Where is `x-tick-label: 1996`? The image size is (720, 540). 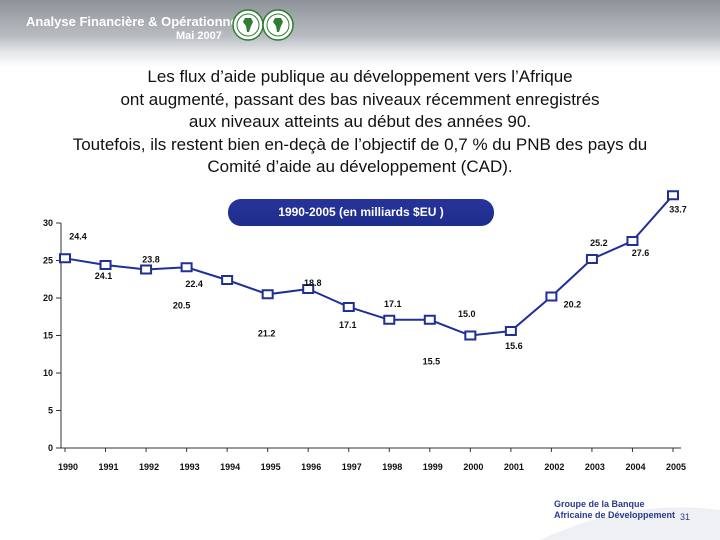 x-tick-label: 1996 is located at coordinates (311, 467).